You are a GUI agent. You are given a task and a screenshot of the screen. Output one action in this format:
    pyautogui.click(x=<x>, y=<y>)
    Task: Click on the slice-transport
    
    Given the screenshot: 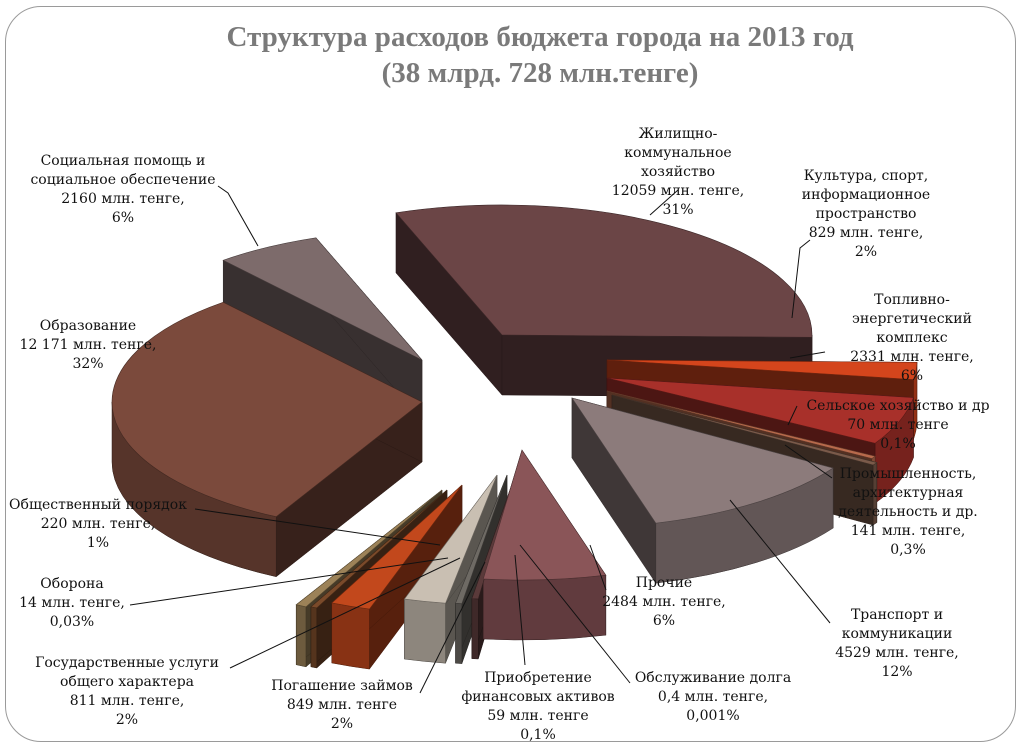 What is the action you would take?
    pyautogui.click(x=702, y=460)
    